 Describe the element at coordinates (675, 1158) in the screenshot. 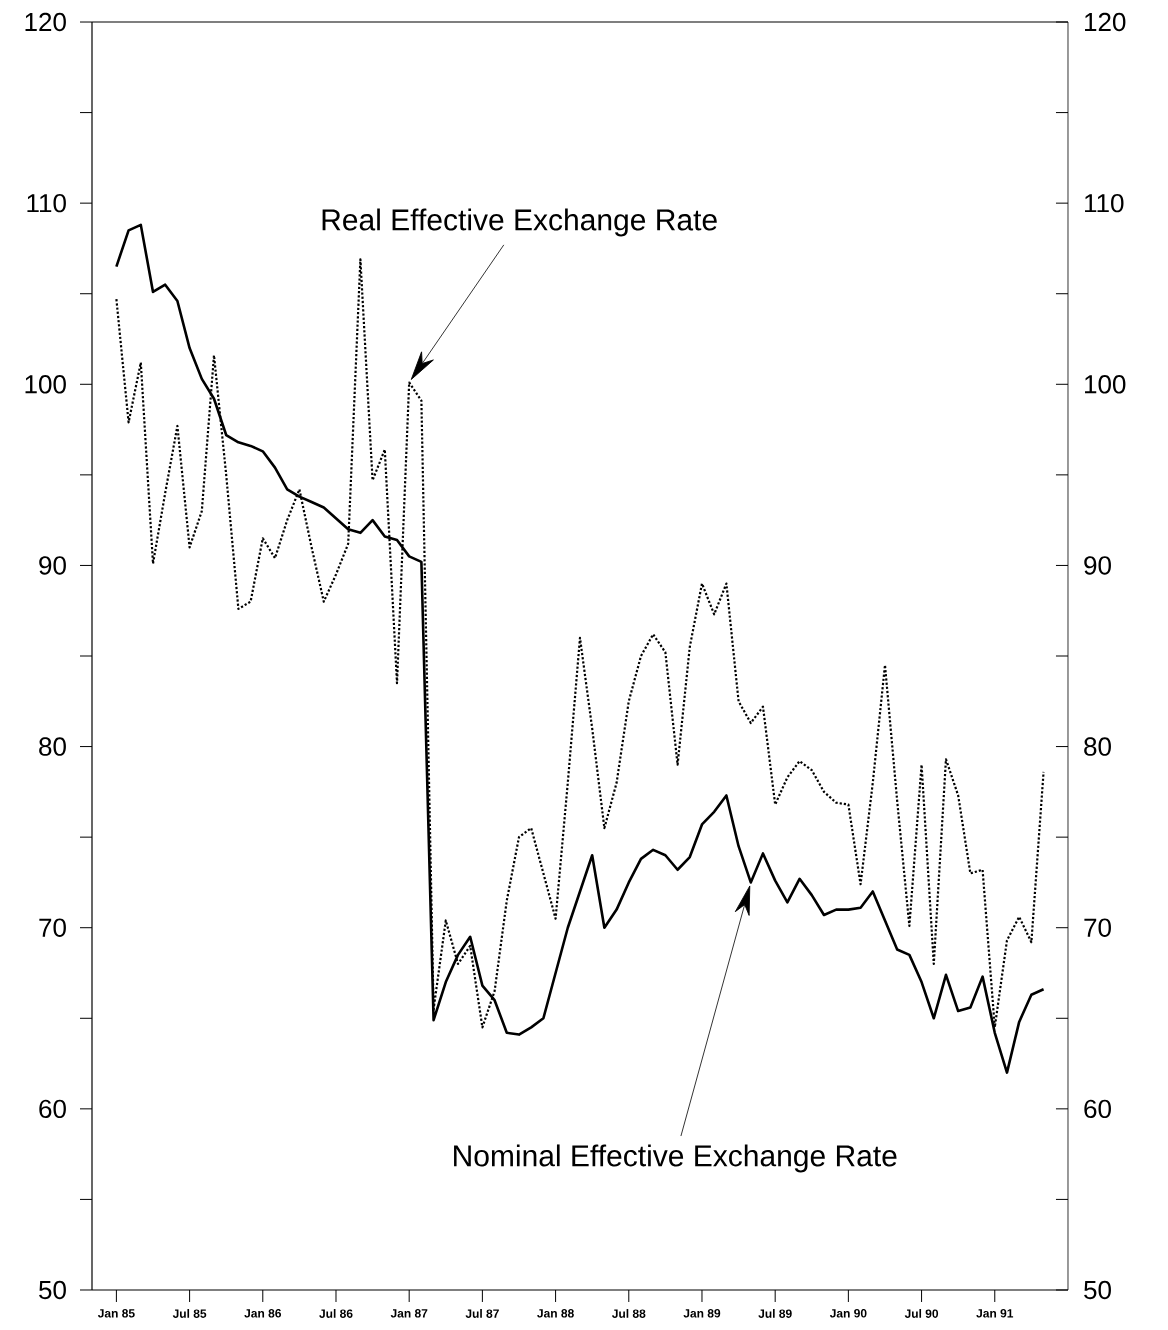

I see `text: Nominal Effective Exchange Rate` at that location.